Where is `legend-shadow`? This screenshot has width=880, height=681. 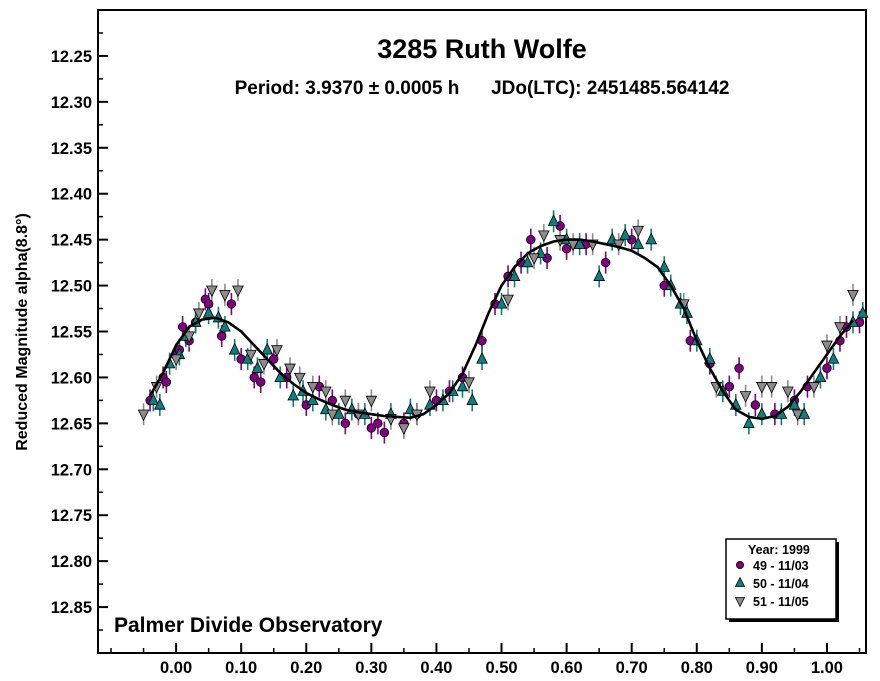 legend-shadow is located at coordinates (837, 582).